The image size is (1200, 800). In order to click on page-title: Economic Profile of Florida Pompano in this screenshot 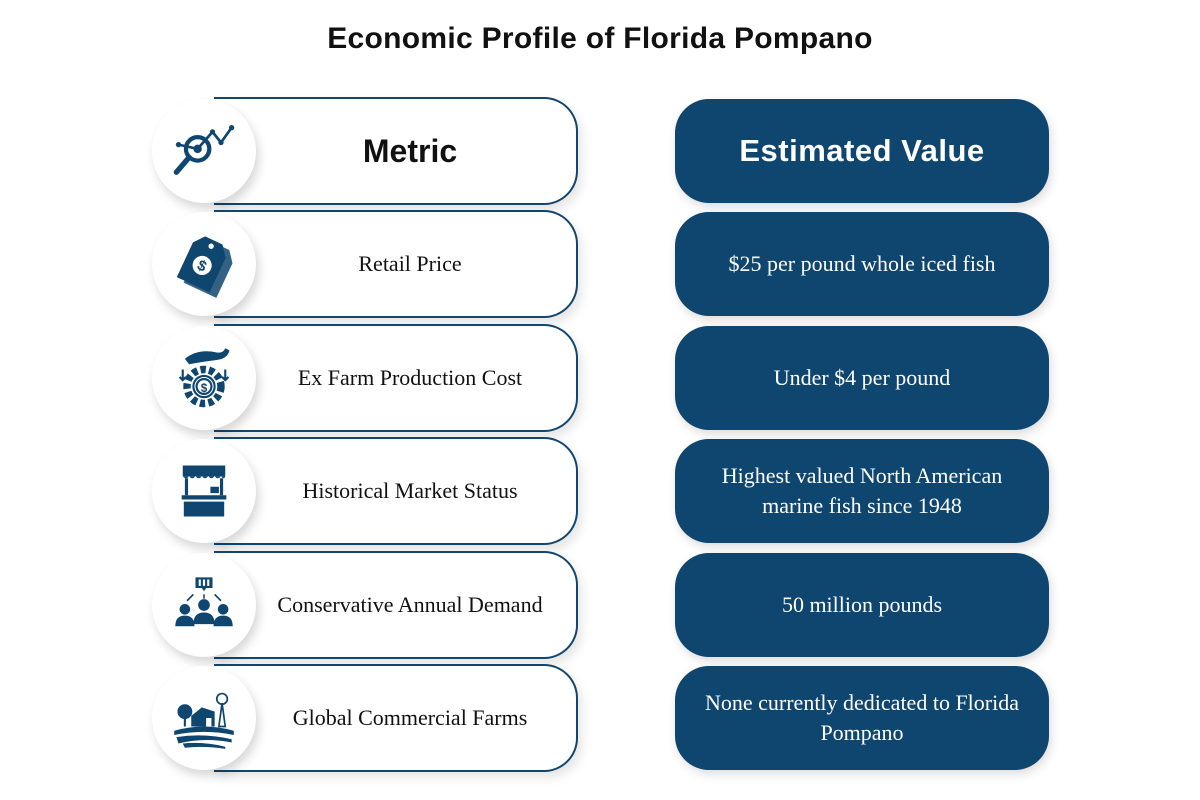, I will do `click(600, 38)`.